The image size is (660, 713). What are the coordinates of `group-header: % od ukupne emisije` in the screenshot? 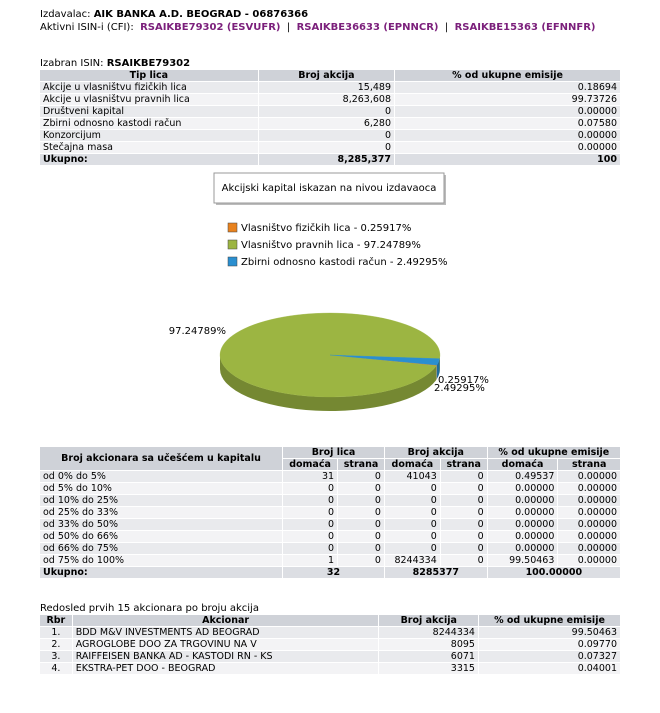 It's located at (553, 452).